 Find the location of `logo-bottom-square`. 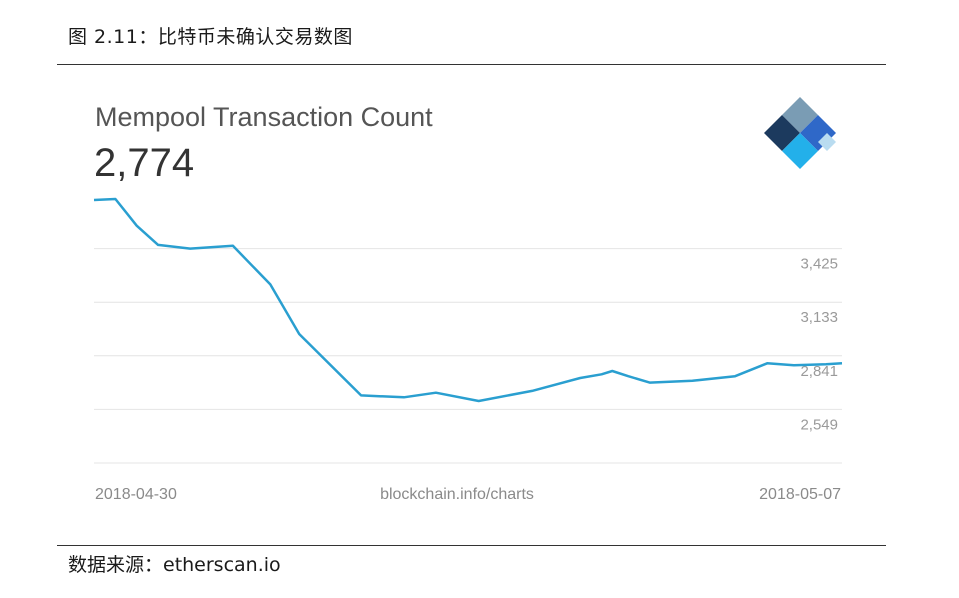

logo-bottom-square is located at coordinates (800, 151).